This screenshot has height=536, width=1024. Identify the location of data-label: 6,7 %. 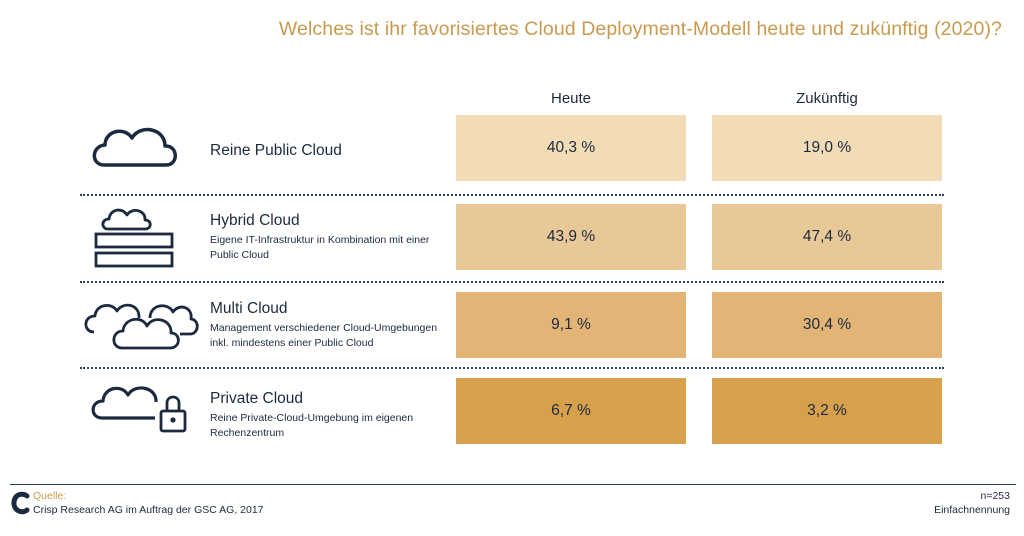
(571, 410).